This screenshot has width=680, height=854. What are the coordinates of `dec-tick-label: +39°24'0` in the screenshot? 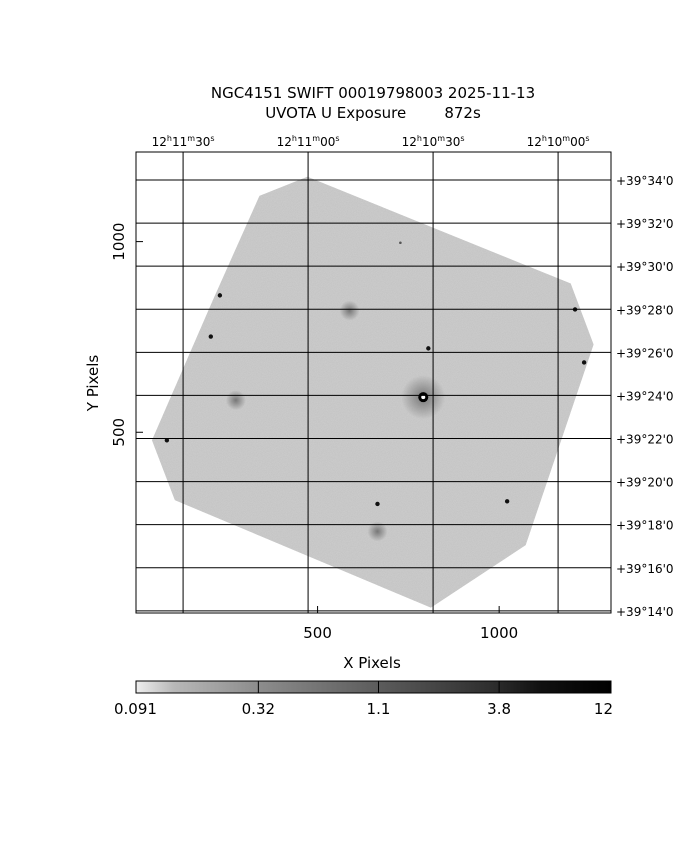 It's located at (645, 396).